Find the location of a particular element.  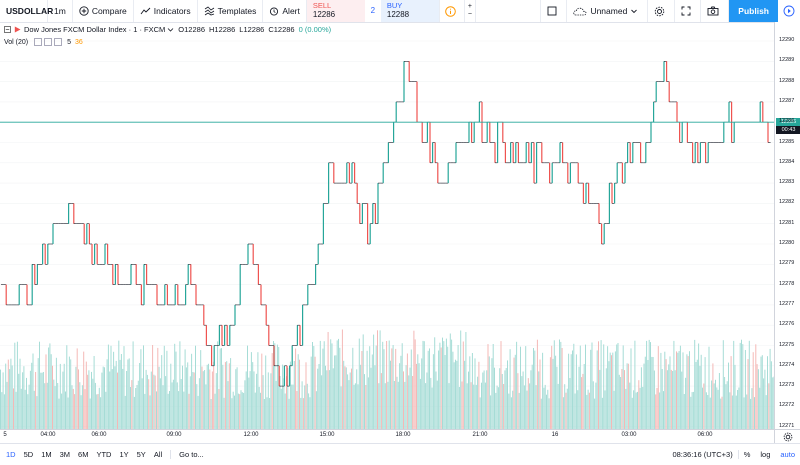

settings-icon is located at coordinates (48, 42).